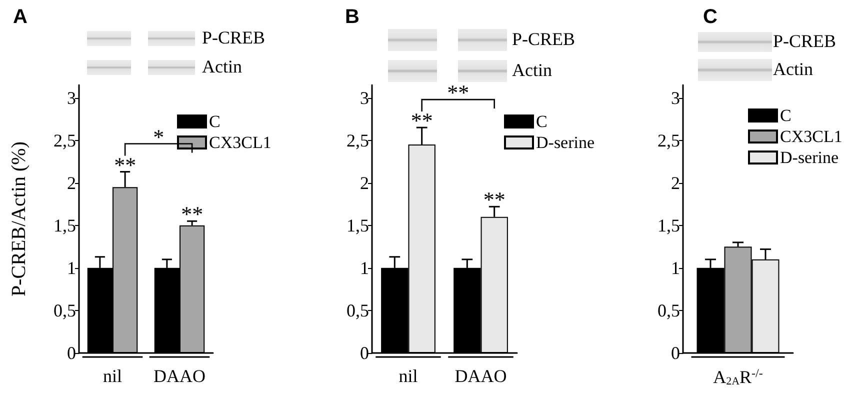 This screenshot has height=395, width=850. I want to click on chart-title: B, so click(352, 17).